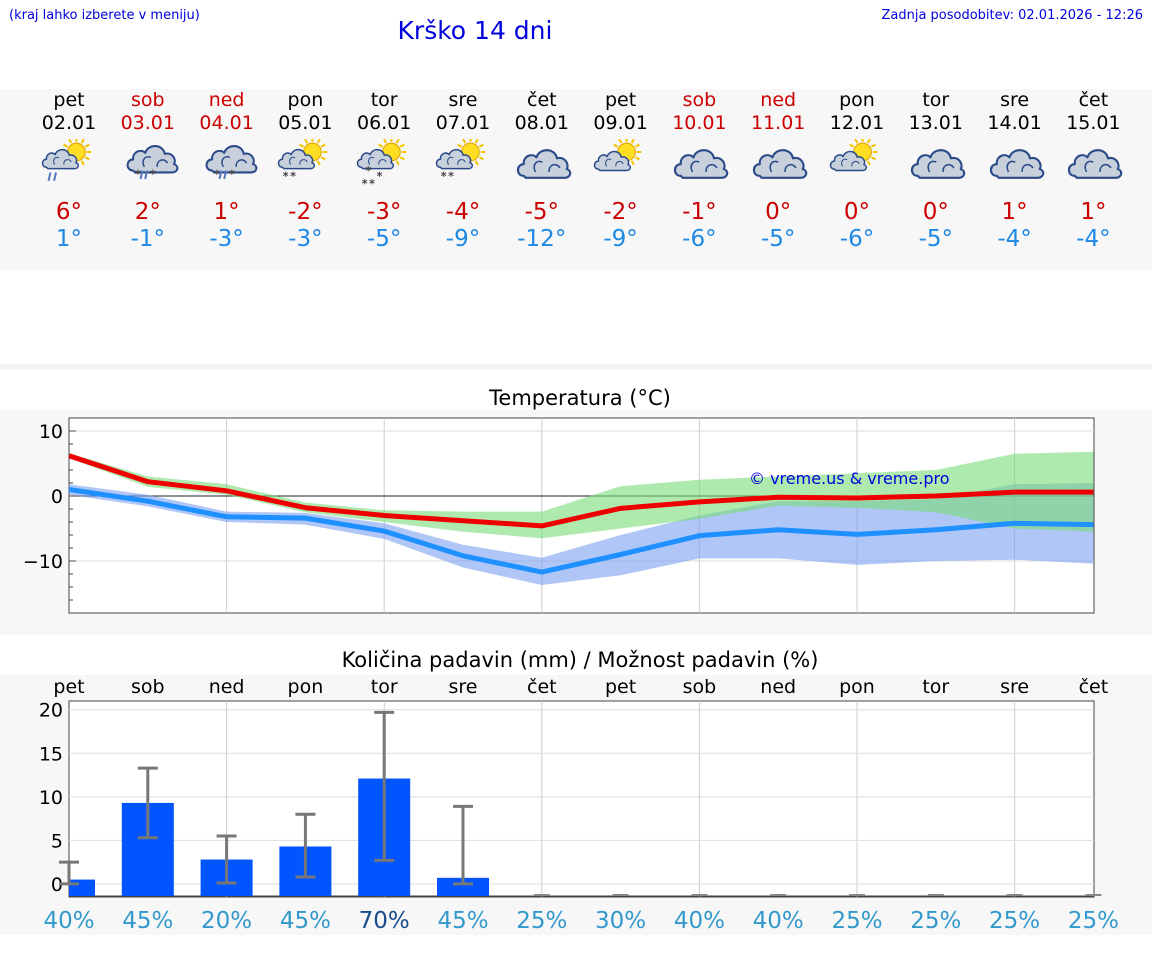 The height and width of the screenshot is (975, 1152). I want to click on day-forecast: tor 13.01 0° -5°, so click(936, 174).